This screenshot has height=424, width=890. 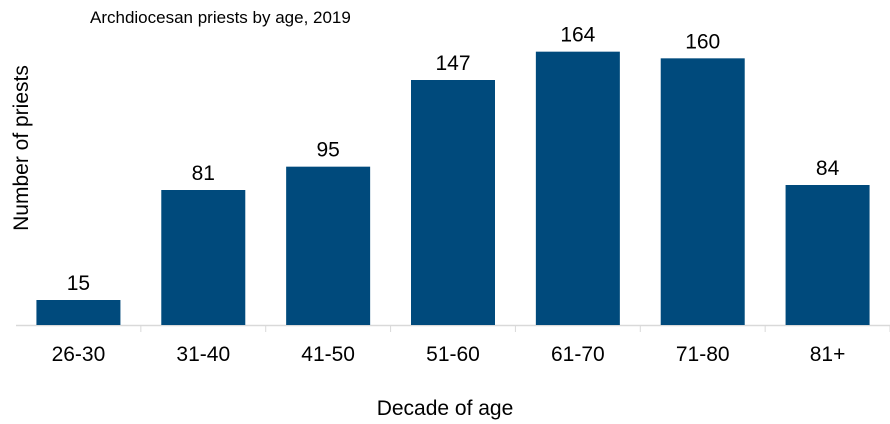 What do you see at coordinates (78, 283) in the screenshot?
I see `value-label-26-30: 15` at bounding box center [78, 283].